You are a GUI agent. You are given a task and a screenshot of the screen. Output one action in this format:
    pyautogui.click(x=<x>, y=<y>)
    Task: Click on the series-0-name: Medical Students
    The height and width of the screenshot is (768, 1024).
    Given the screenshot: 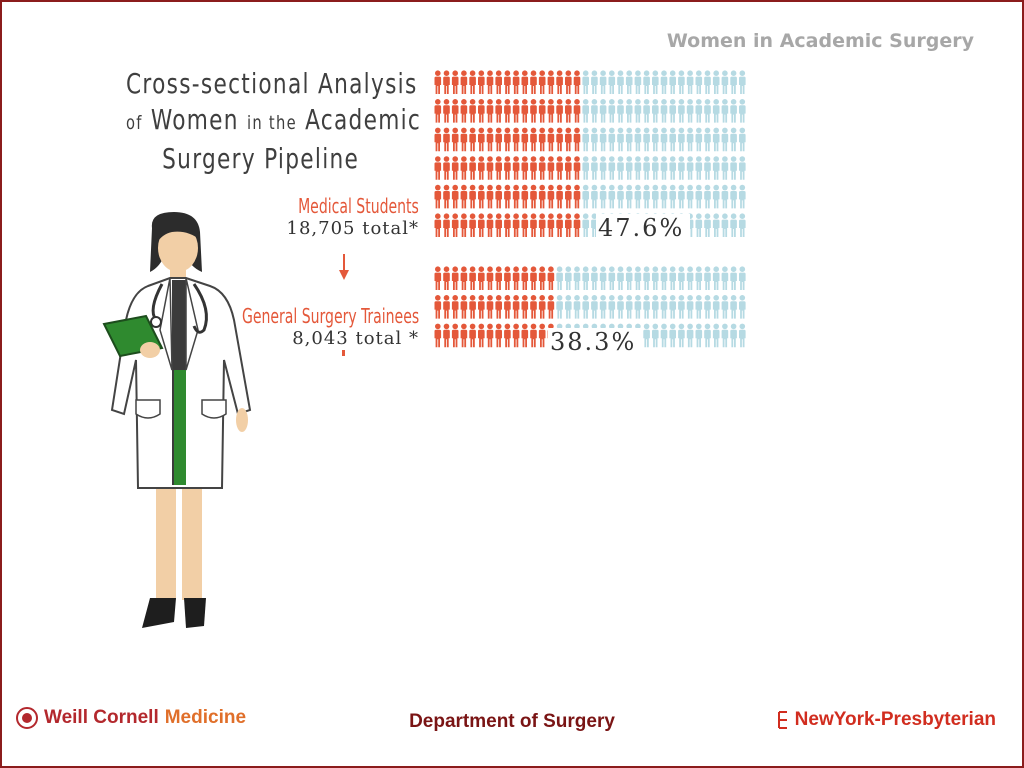 What is the action you would take?
    pyautogui.click(x=358, y=206)
    